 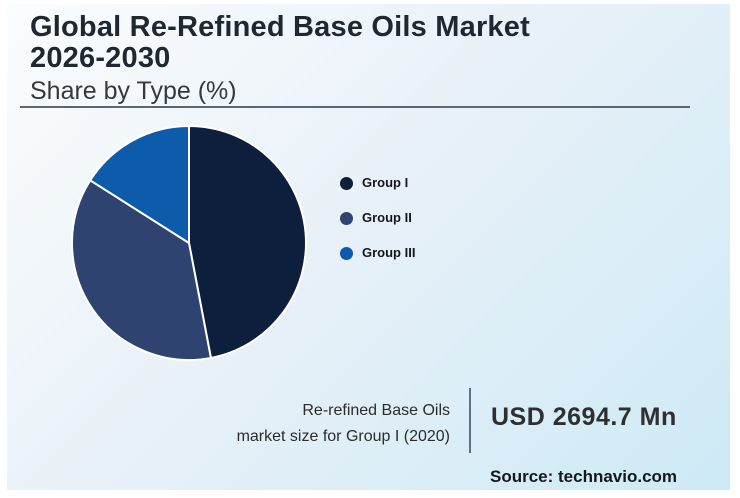 What do you see at coordinates (247, 242) in the screenshot?
I see `pie-slice-group-i` at bounding box center [247, 242].